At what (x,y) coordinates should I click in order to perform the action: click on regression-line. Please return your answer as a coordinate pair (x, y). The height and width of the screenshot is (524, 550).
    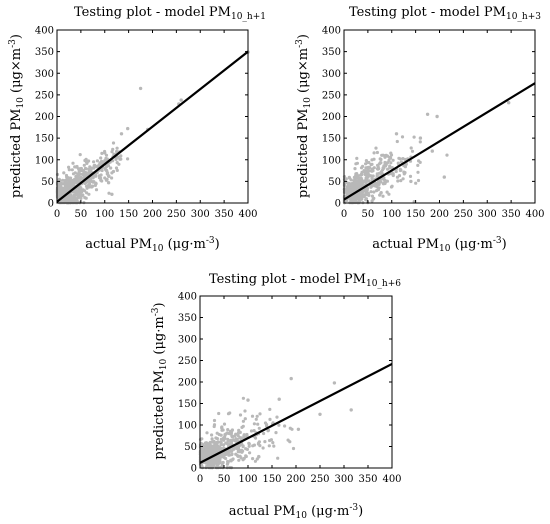
    Looking at the image, I should click on (439, 141).